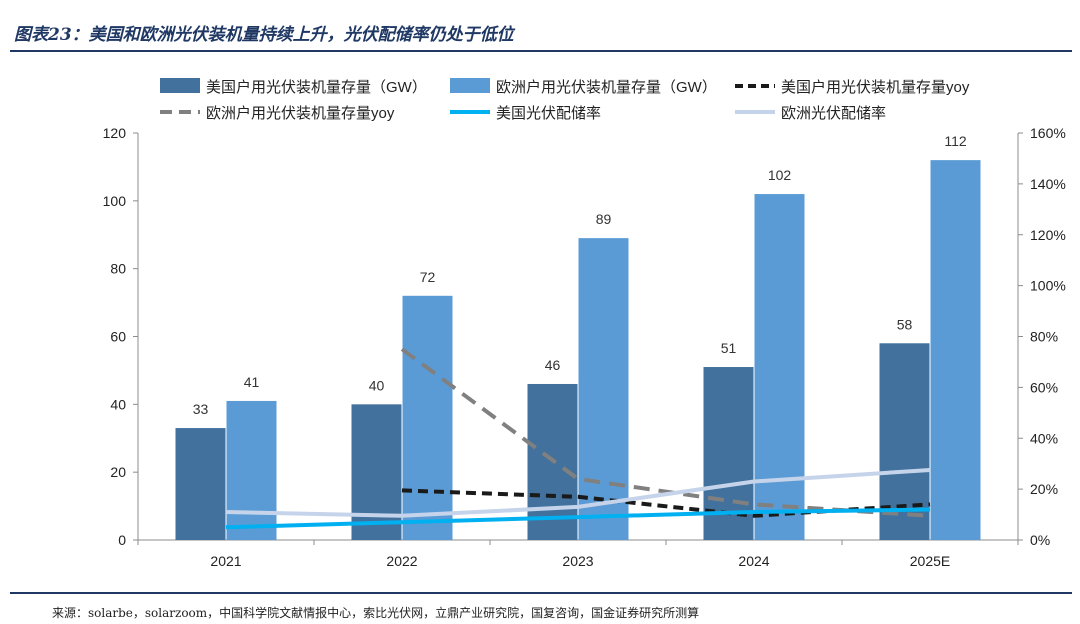  Describe the element at coordinates (1044, 438) in the screenshot. I see `y-right-tick-label: 40%` at that location.